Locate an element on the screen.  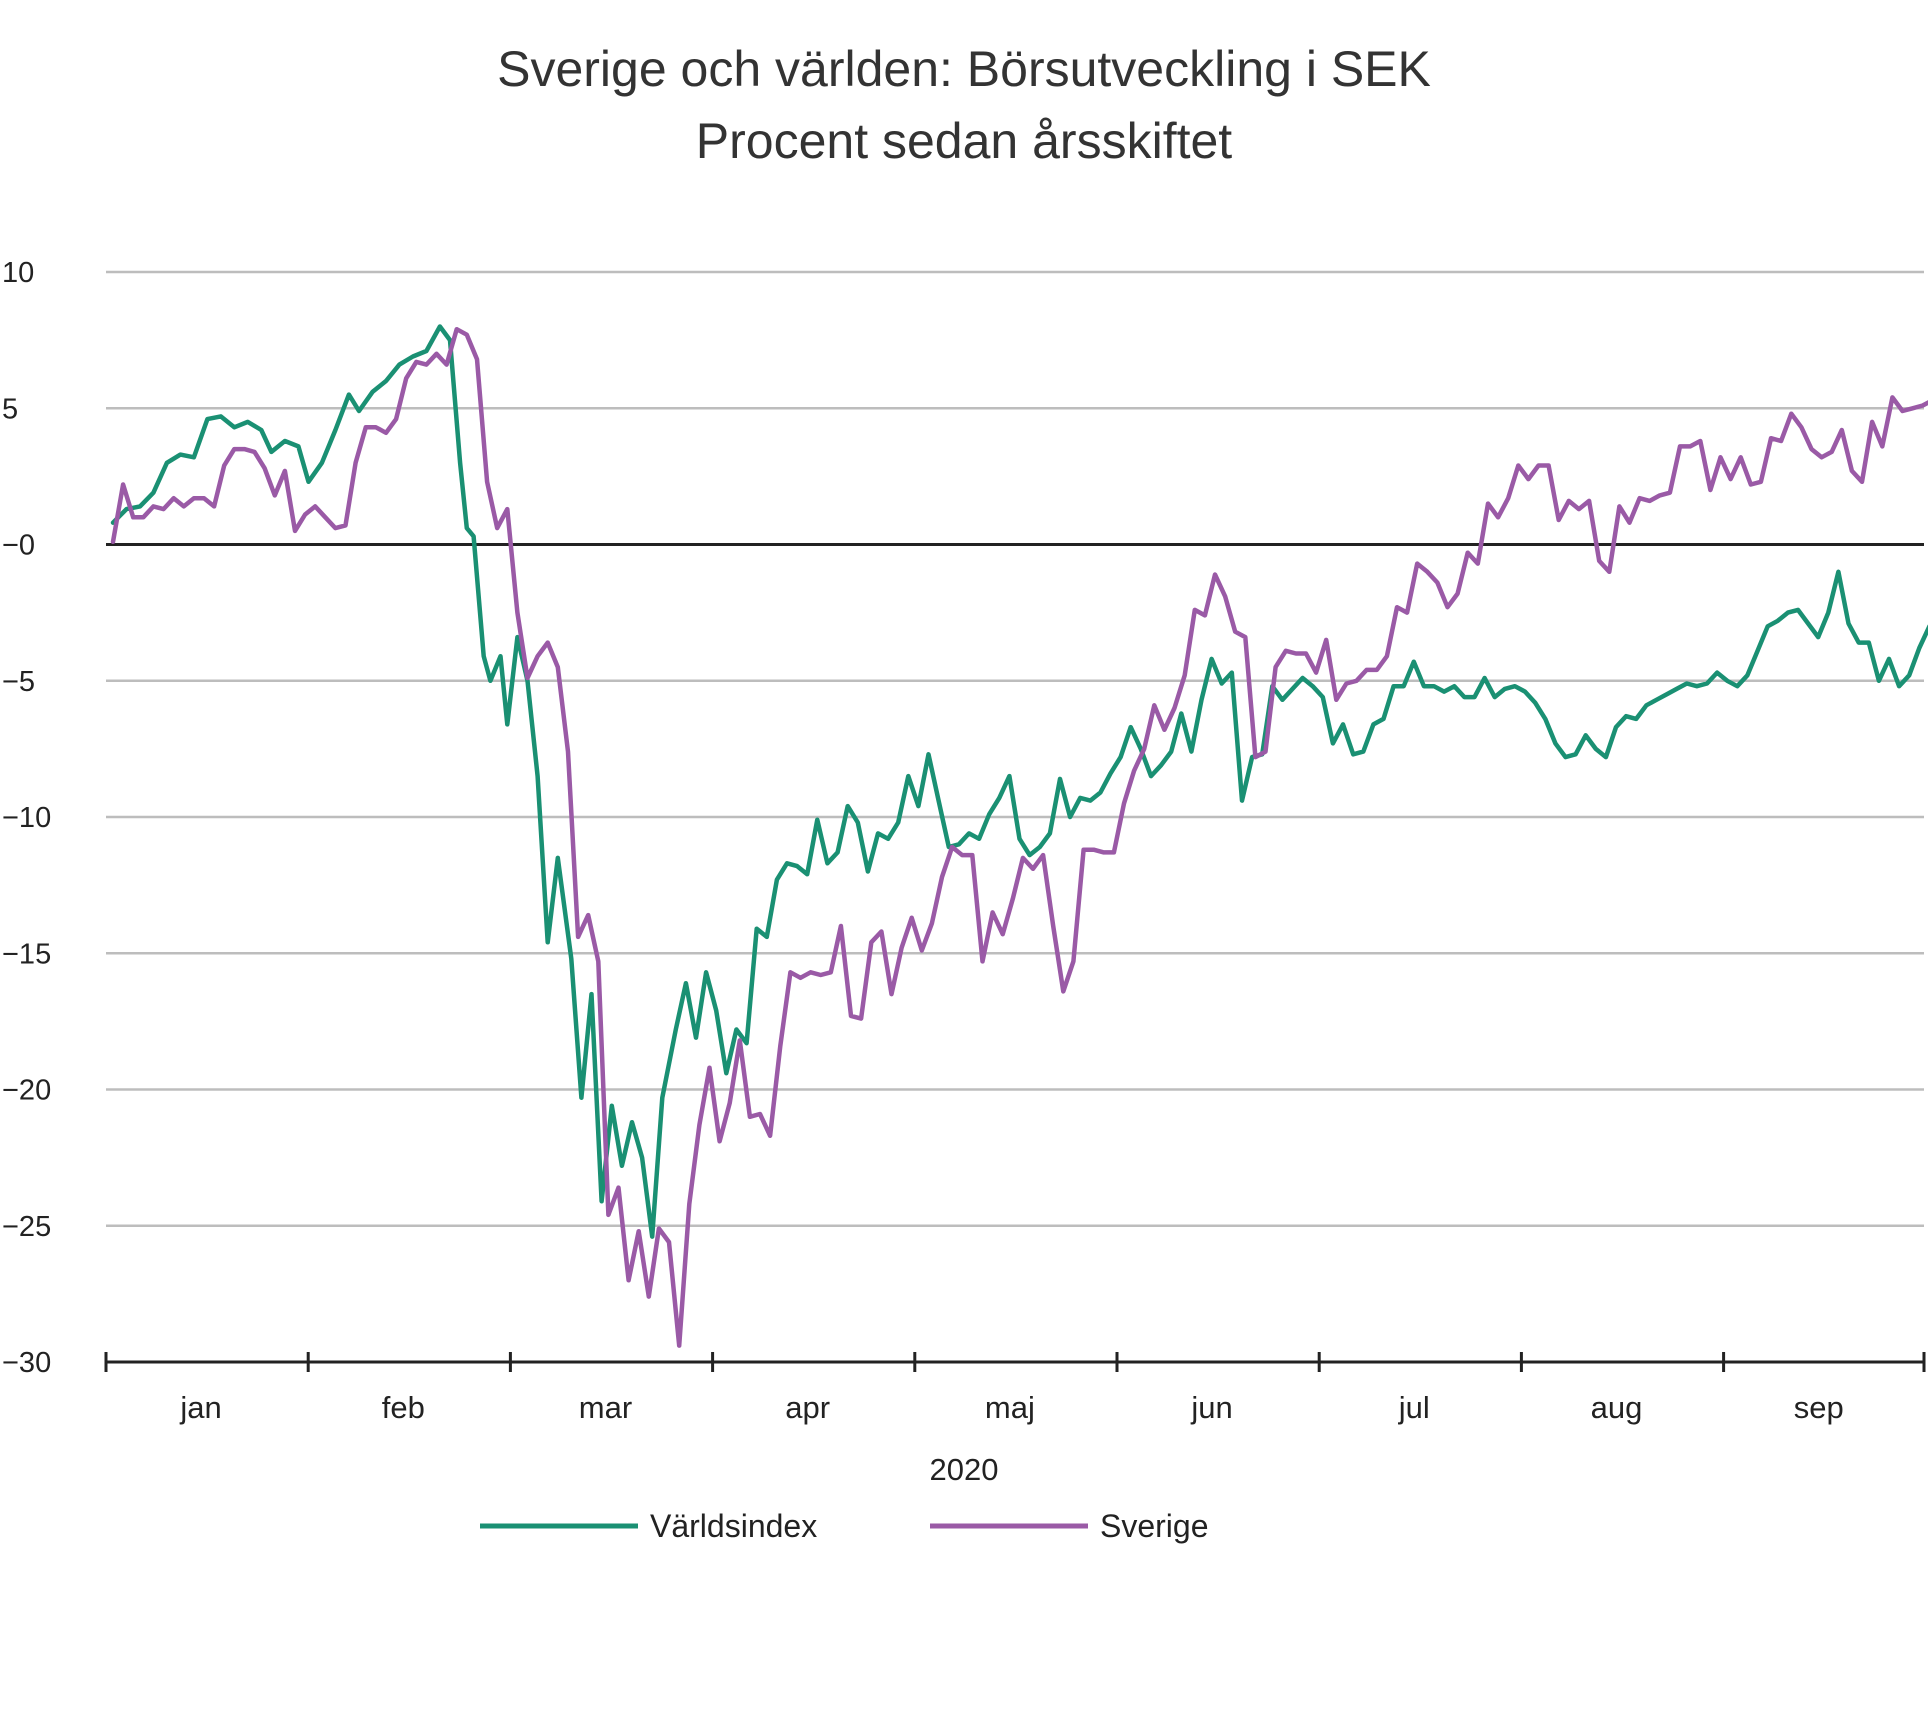
chart-subtitle: Procent sedan årsskiftet is located at coordinates (964, 141).